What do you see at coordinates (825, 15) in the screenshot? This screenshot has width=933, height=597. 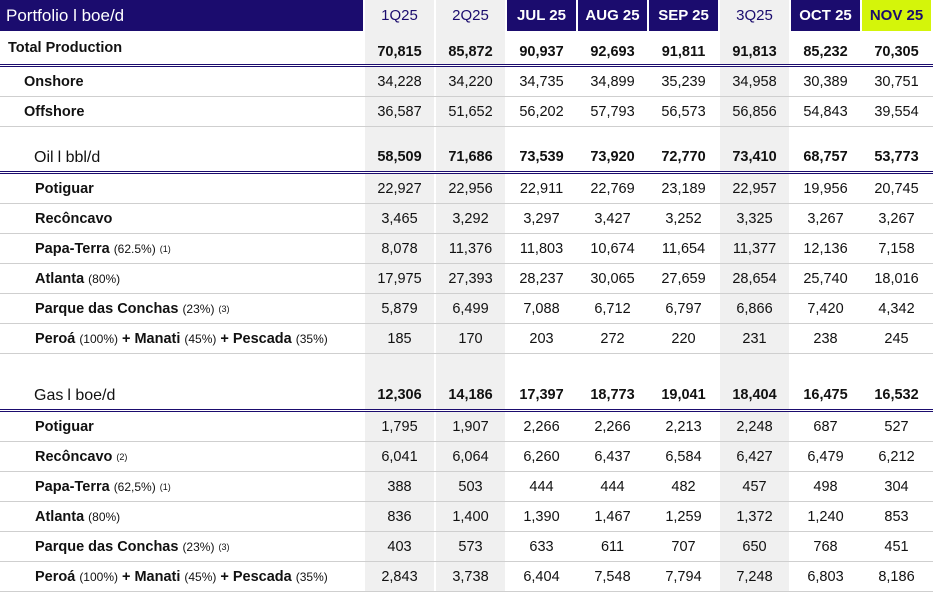 I see `column-header-oct-25: OCT 25` at bounding box center [825, 15].